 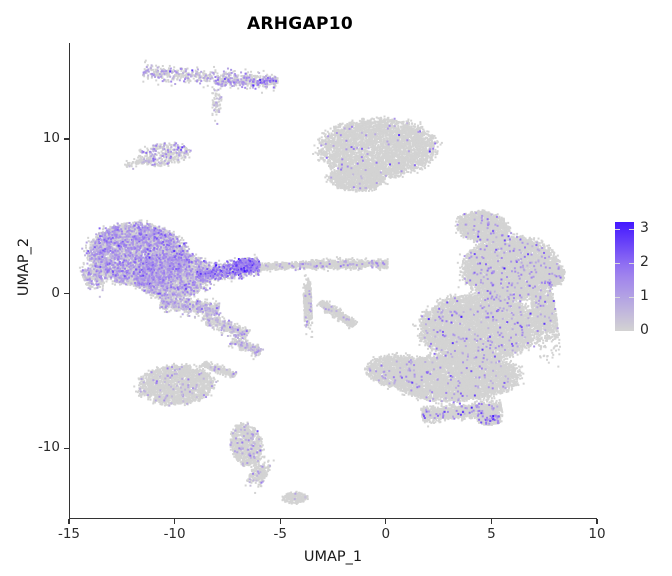 What do you see at coordinates (55, 292) in the screenshot?
I see `y-tick-label: 0` at bounding box center [55, 292].